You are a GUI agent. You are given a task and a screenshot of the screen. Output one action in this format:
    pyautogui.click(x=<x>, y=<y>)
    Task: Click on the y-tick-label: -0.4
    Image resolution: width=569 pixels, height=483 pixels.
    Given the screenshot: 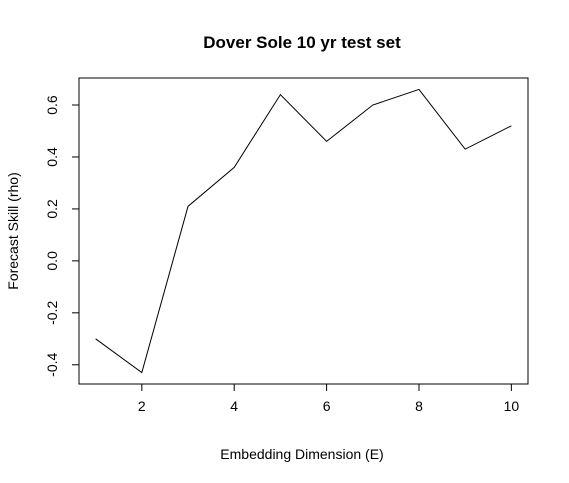 What is the action you would take?
    pyautogui.click(x=52, y=365)
    